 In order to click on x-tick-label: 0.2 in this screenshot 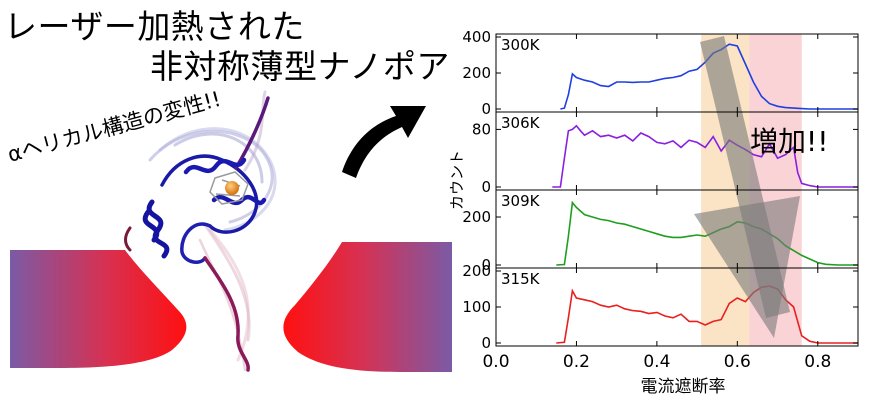, I will do `click(576, 362)`.